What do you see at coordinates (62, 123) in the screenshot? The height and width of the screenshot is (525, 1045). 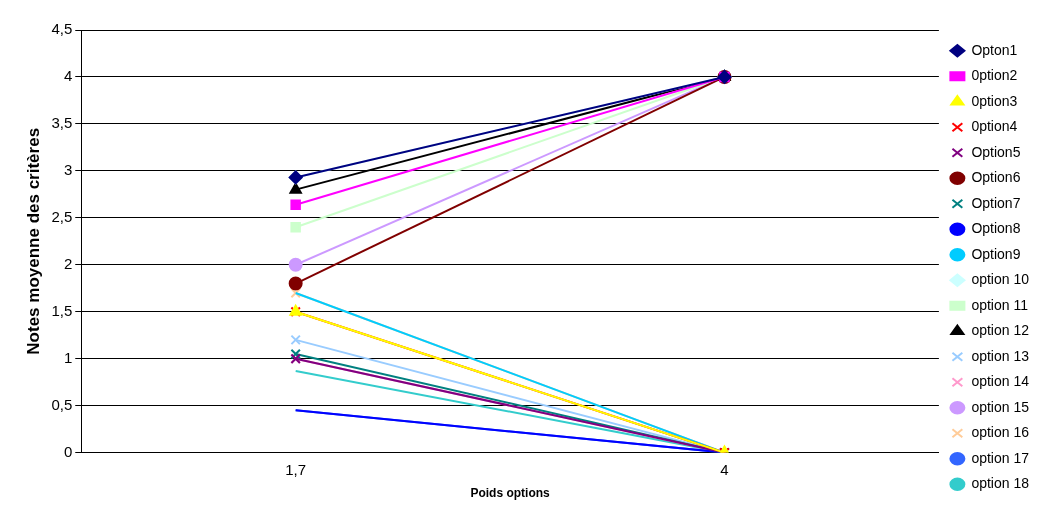 I see `y-tick-label: 3,5` at bounding box center [62, 123].